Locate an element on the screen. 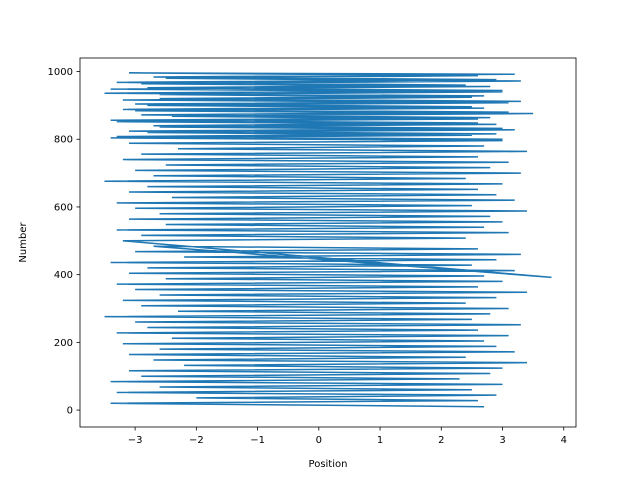 This screenshot has height=480, width=640. x-tick-label: 1 is located at coordinates (380, 440).